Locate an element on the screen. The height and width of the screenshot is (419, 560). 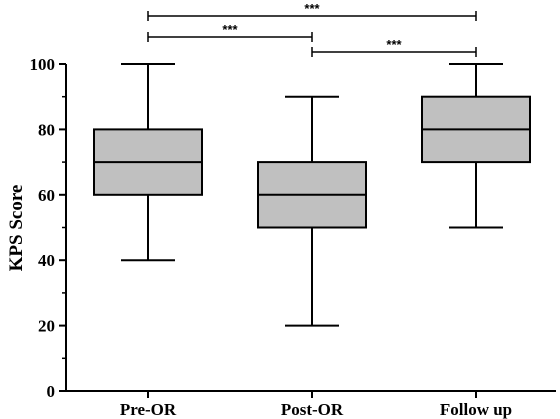
y-tick-label: 60 is located at coordinates (46, 195).